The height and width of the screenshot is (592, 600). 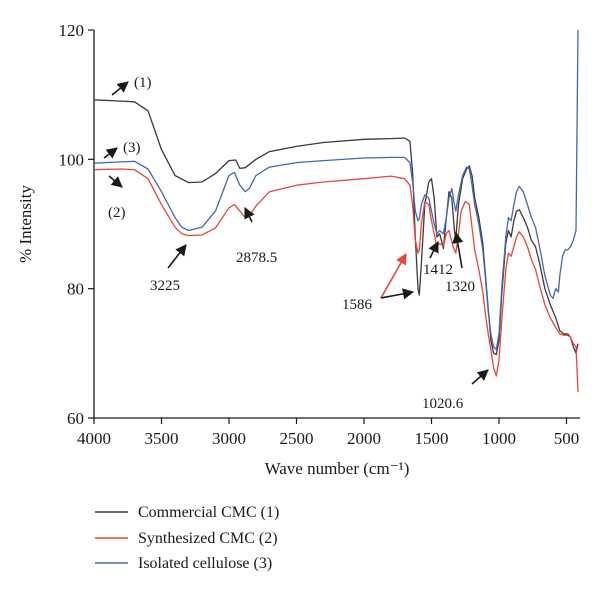 What do you see at coordinates (229, 438) in the screenshot?
I see `x-tick-label: 3000` at bounding box center [229, 438].